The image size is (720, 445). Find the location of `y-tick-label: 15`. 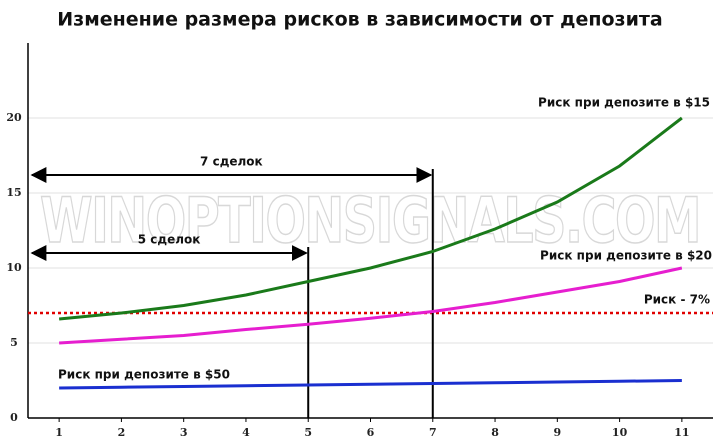

y-tick-label: 15 is located at coordinates (13, 192).